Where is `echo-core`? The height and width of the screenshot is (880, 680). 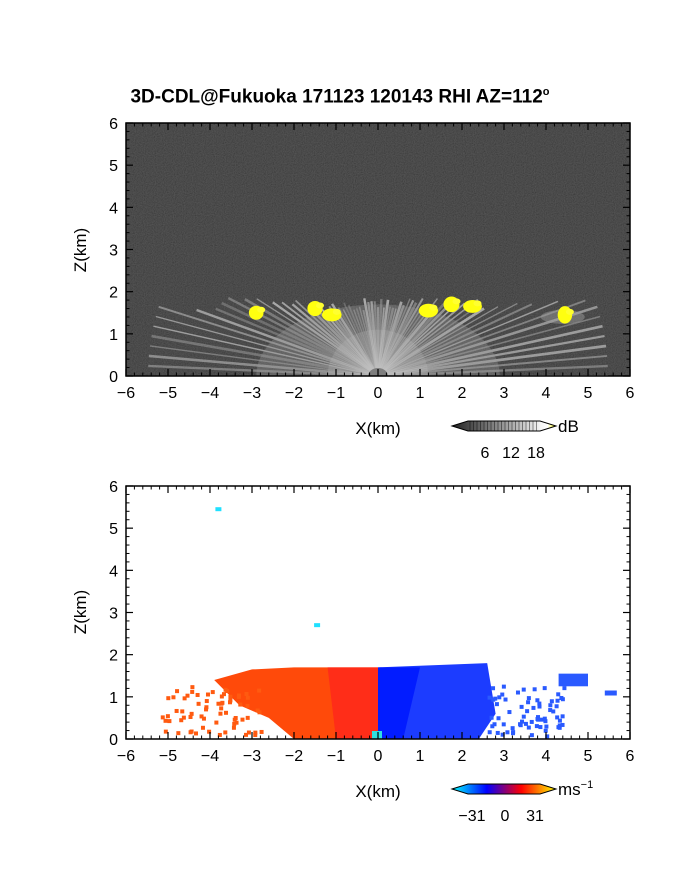
echo-core is located at coordinates (378, 352).